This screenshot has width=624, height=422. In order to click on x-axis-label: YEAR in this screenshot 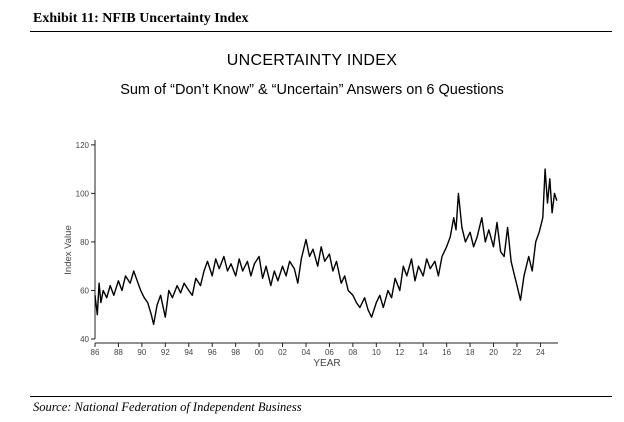, I will do `click(326, 363)`.